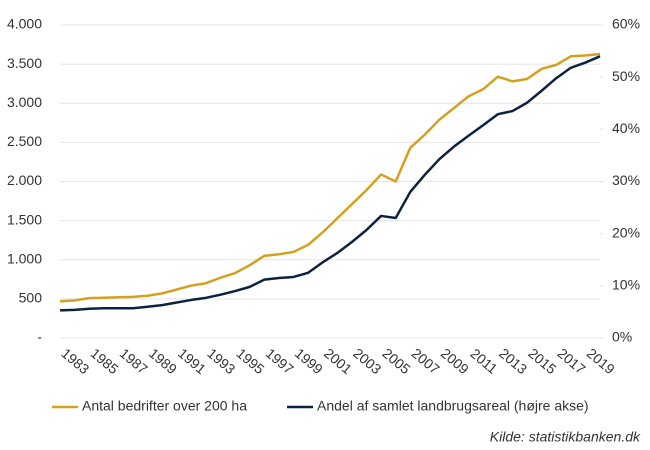 The height and width of the screenshot is (450, 650). I want to click on x-tick-label: 1997, so click(280, 361).